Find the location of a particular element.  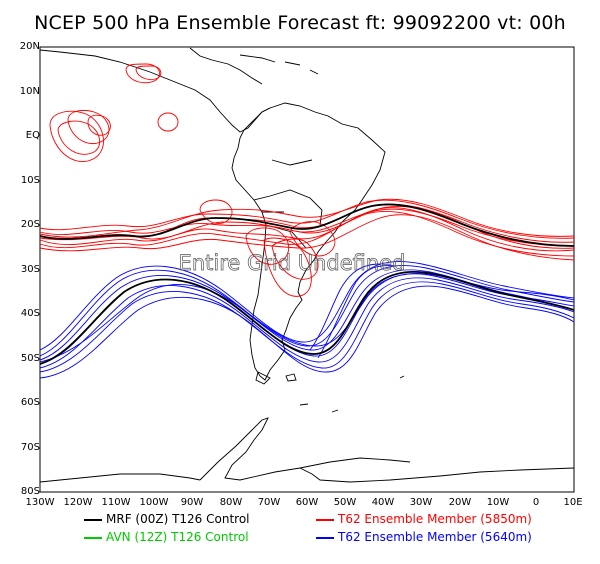

lat-label: 60S is located at coordinates (30, 402).